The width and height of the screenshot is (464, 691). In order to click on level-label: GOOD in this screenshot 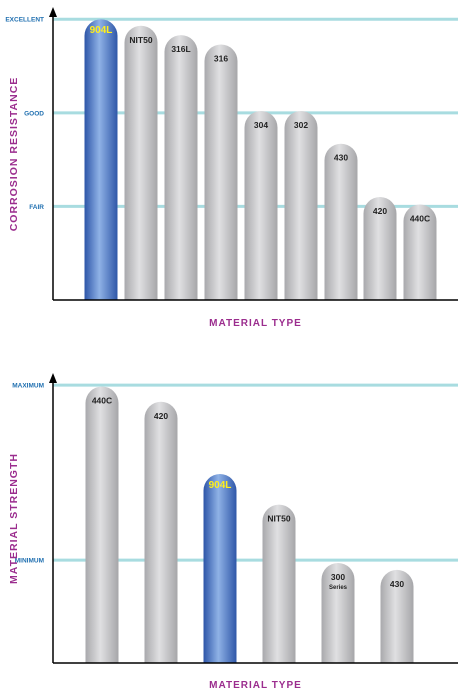, I will do `click(34, 113)`.